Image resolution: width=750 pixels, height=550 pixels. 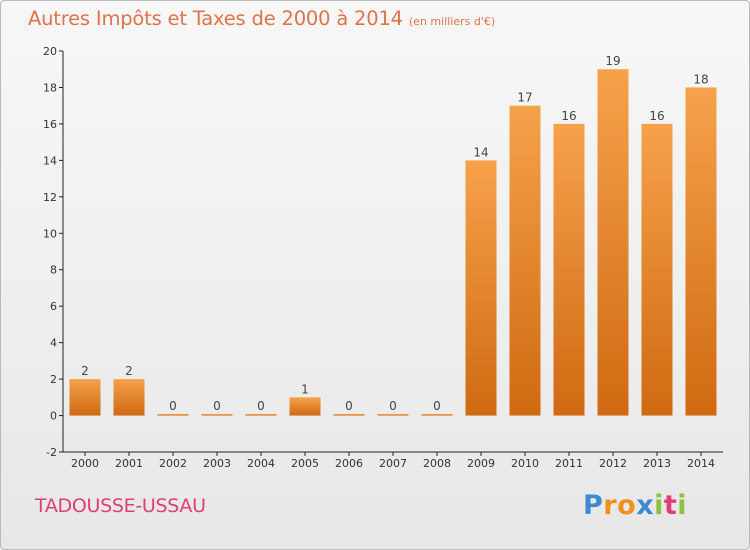 I want to click on x-tick-label: 2012, so click(x=613, y=463).